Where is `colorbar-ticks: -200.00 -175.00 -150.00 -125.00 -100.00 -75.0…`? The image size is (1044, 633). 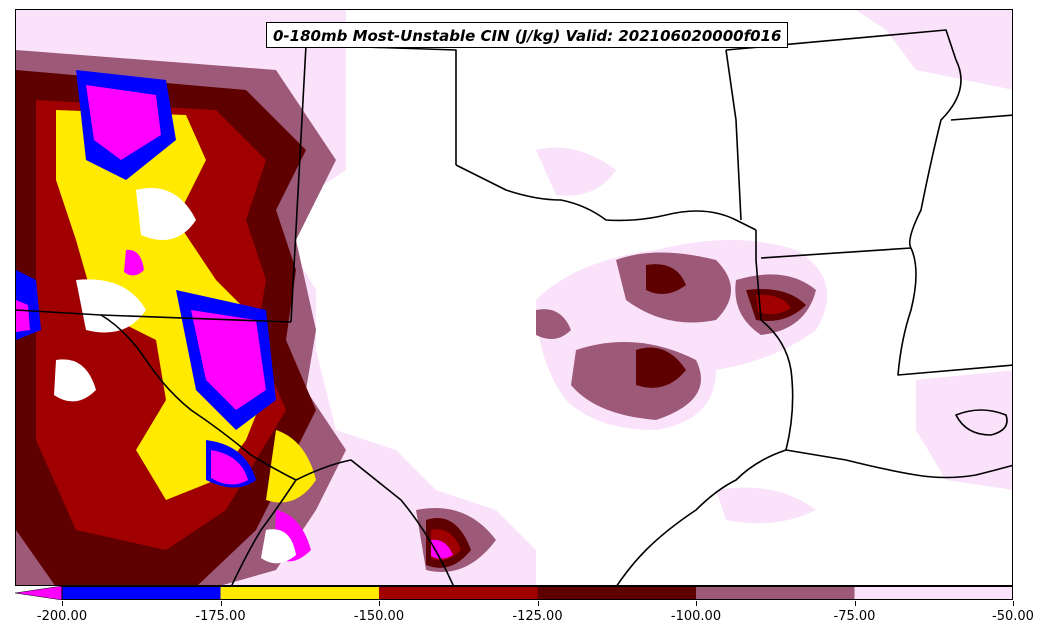
colorbar-ticks: -200.00 -175.00 -150.00 -125.00 -100.00 -75.0… is located at coordinates (522, 616).